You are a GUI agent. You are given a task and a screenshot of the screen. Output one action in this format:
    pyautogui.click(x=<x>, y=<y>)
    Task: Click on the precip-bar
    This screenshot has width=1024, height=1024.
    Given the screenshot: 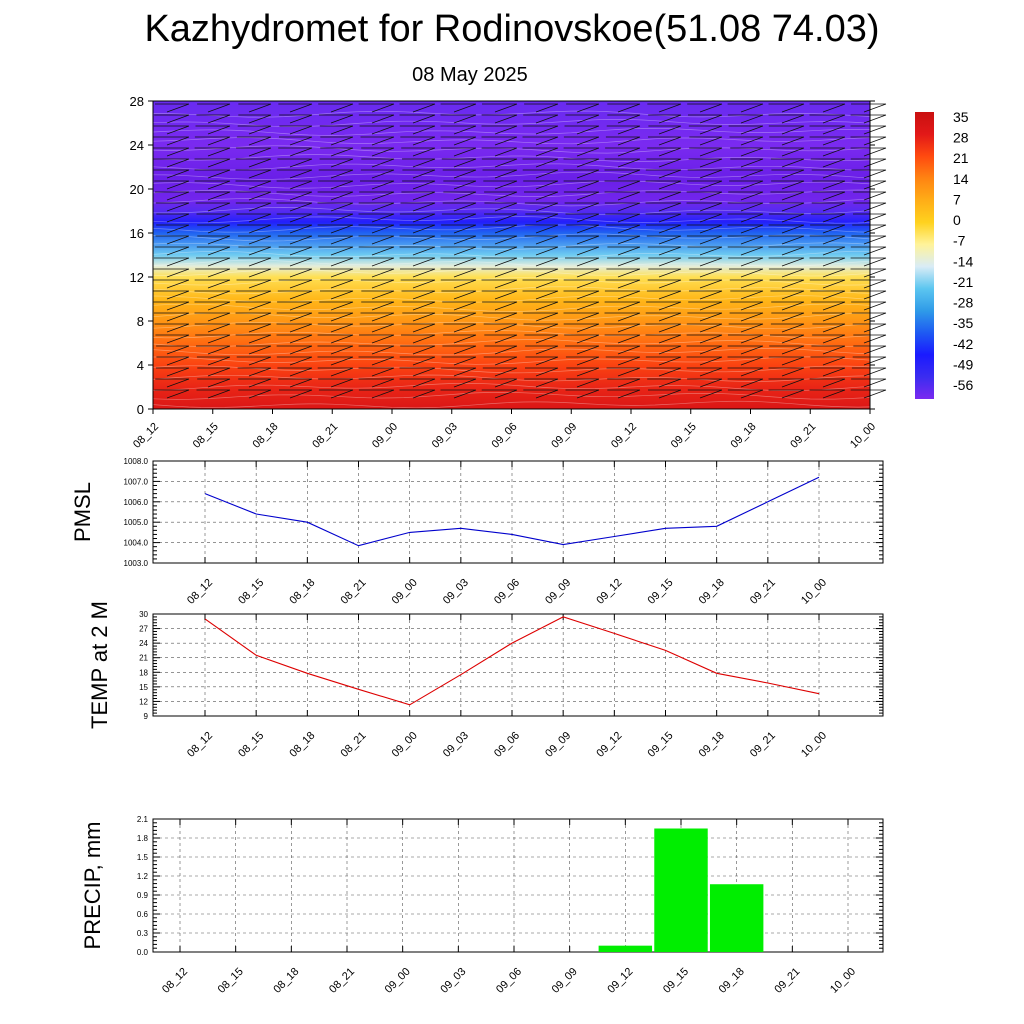 What is the action you would take?
    pyautogui.click(x=736, y=918)
    